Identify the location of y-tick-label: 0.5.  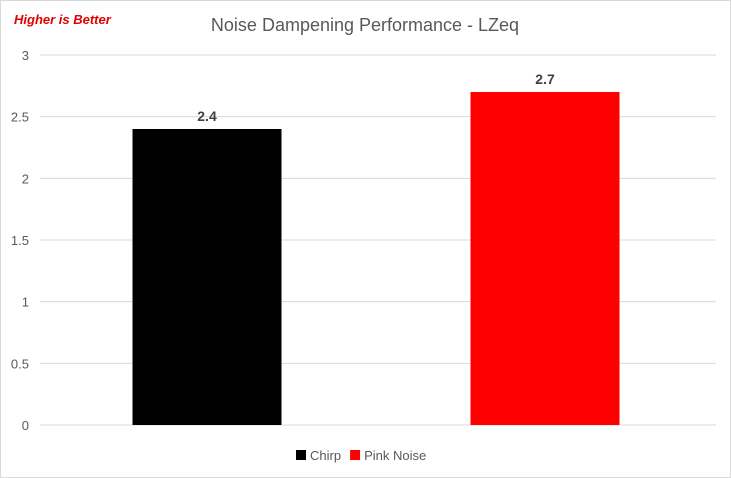
(20, 363).